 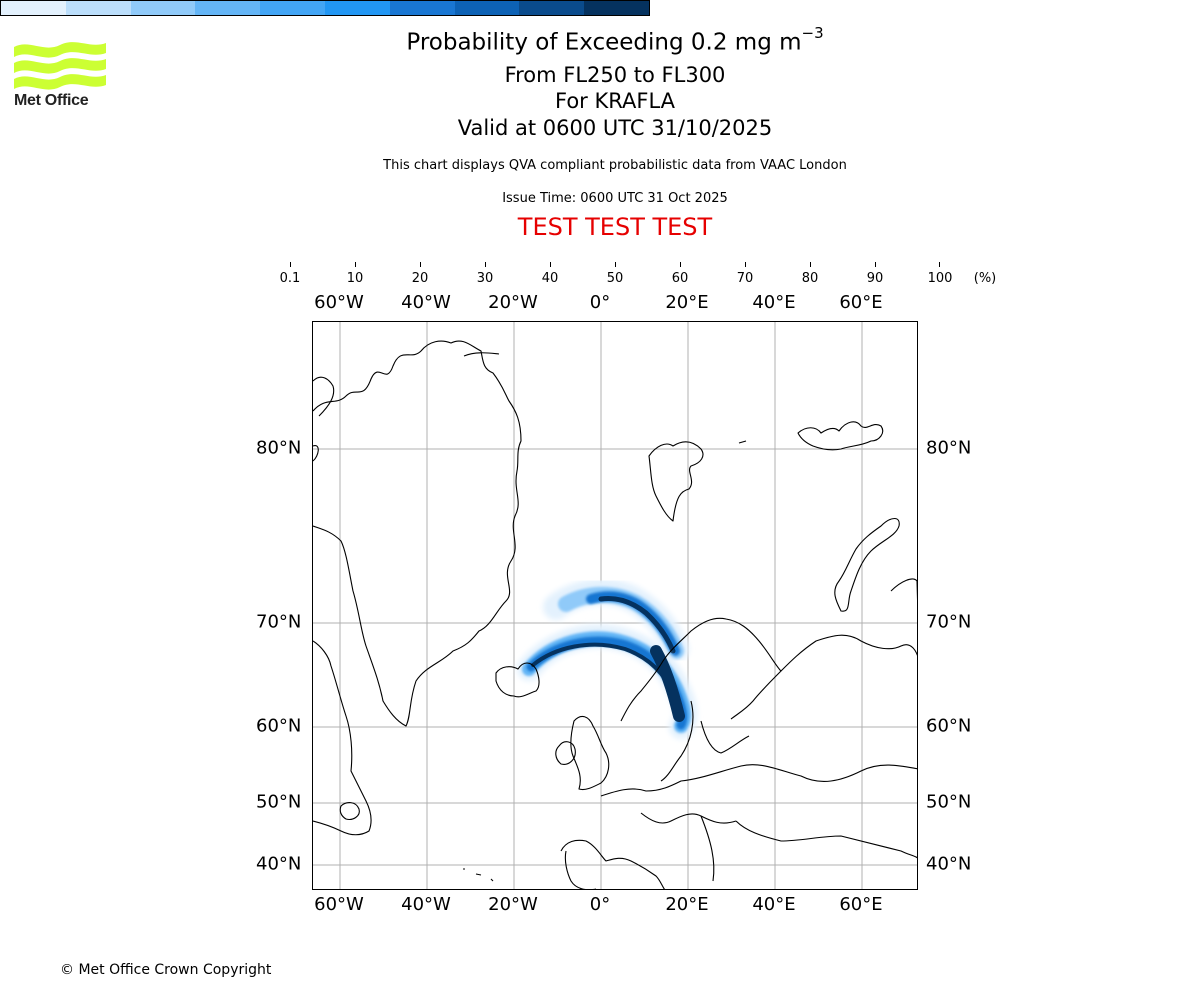 What do you see at coordinates (985, 278) in the screenshot?
I see `colorbar-unit: (%)` at bounding box center [985, 278].